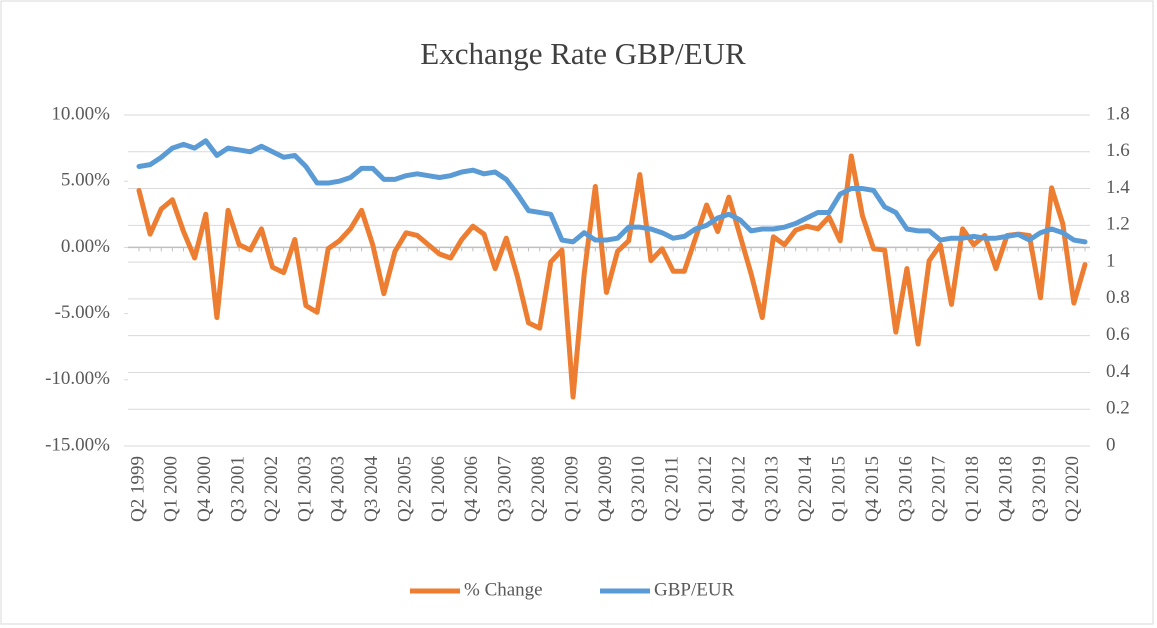 This screenshot has height=628, width=1157. Describe the element at coordinates (705, 489) in the screenshot. I see `x-tick-label: Q1 2012` at that location.